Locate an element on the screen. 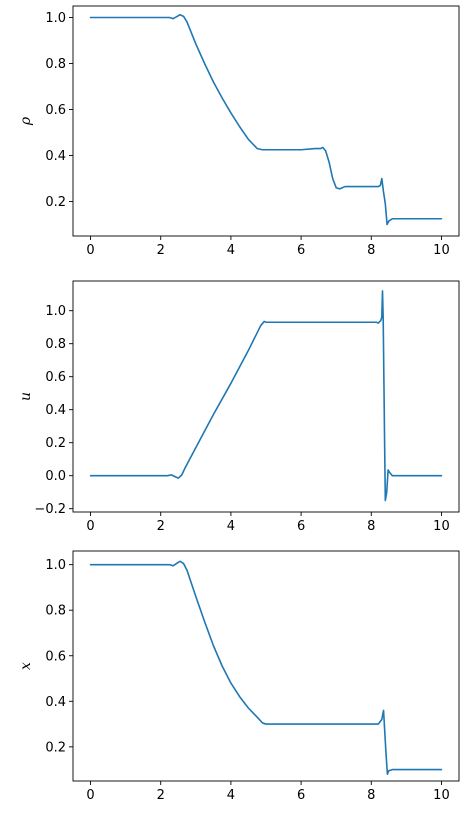 The height and width of the screenshot is (813, 470). u-xtick-label: 6 is located at coordinates (301, 526).